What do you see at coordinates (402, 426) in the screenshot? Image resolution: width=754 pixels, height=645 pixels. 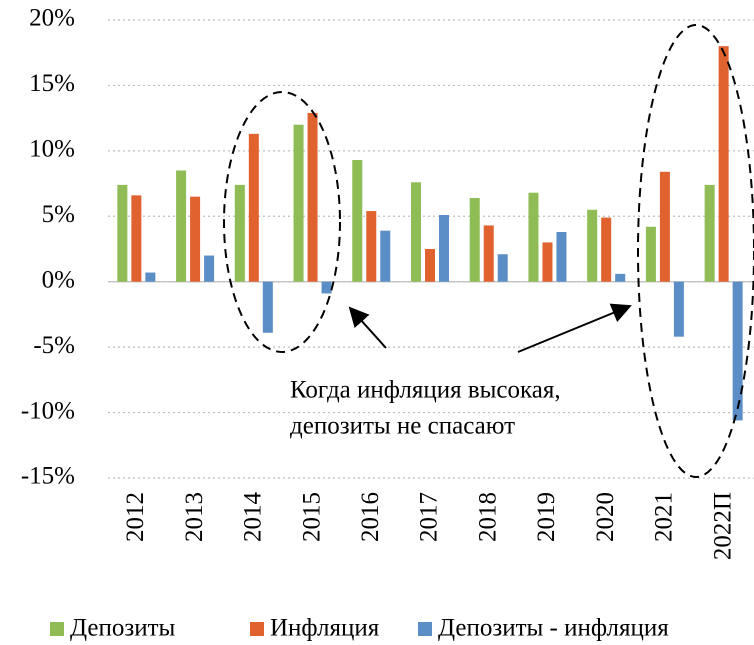 I see `annotation: депозиты не спасают` at bounding box center [402, 426].